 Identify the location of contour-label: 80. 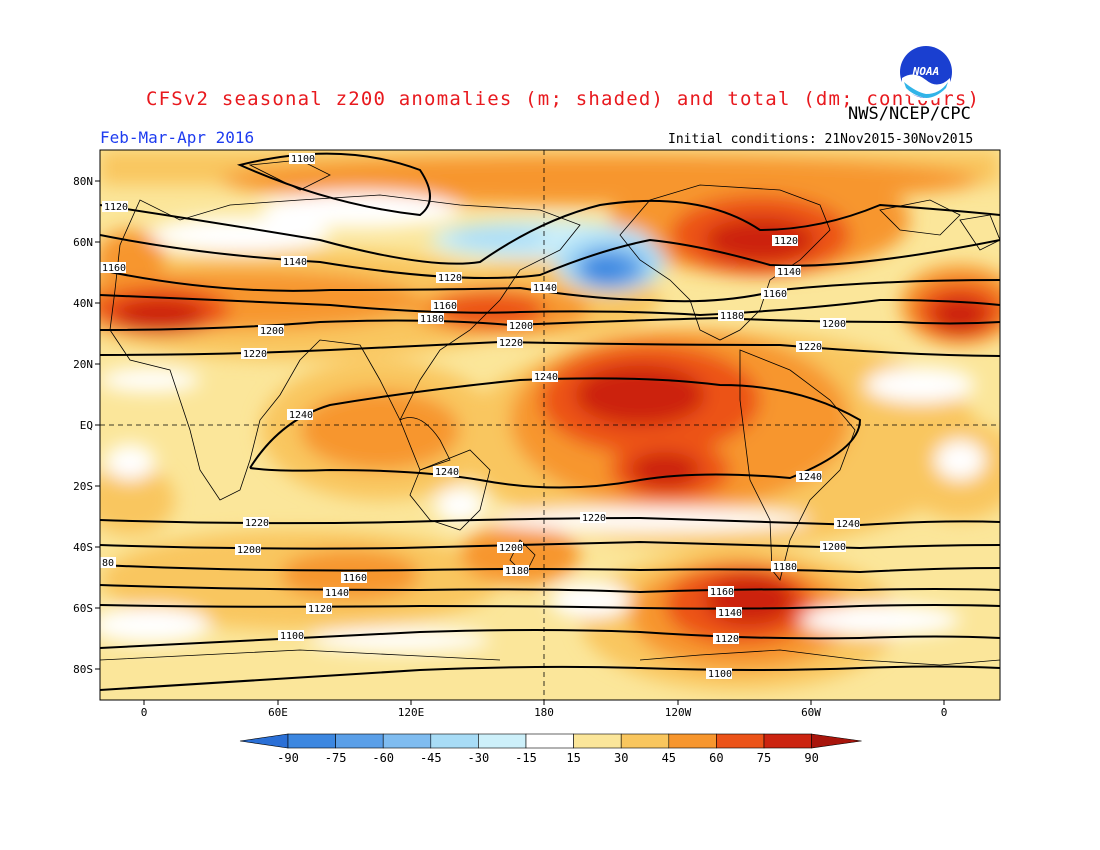
(108, 563).